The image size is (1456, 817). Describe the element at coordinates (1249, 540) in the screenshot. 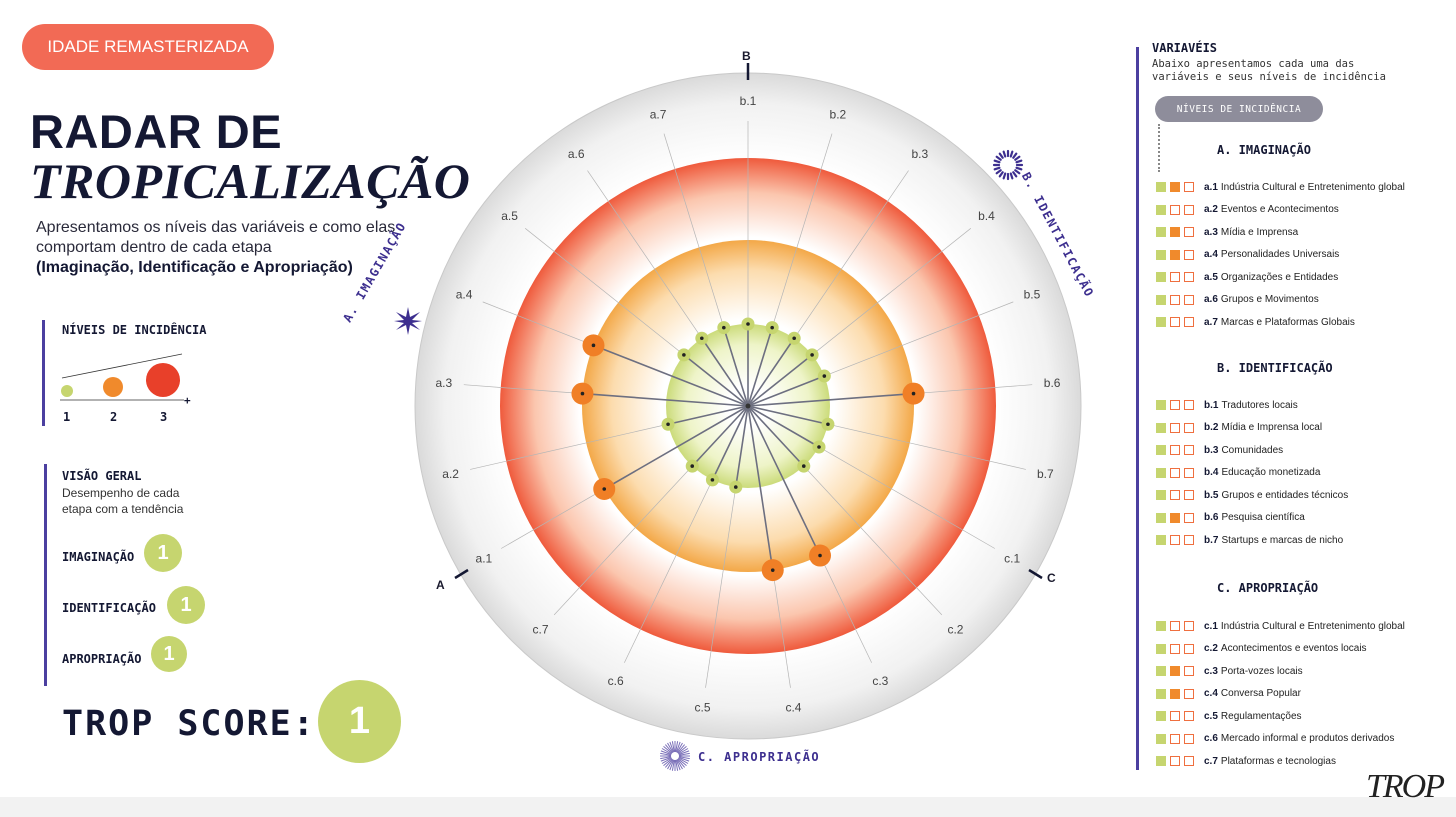

I see `variable-row-b7: b.7 Startups e marcas de nicho` at that location.